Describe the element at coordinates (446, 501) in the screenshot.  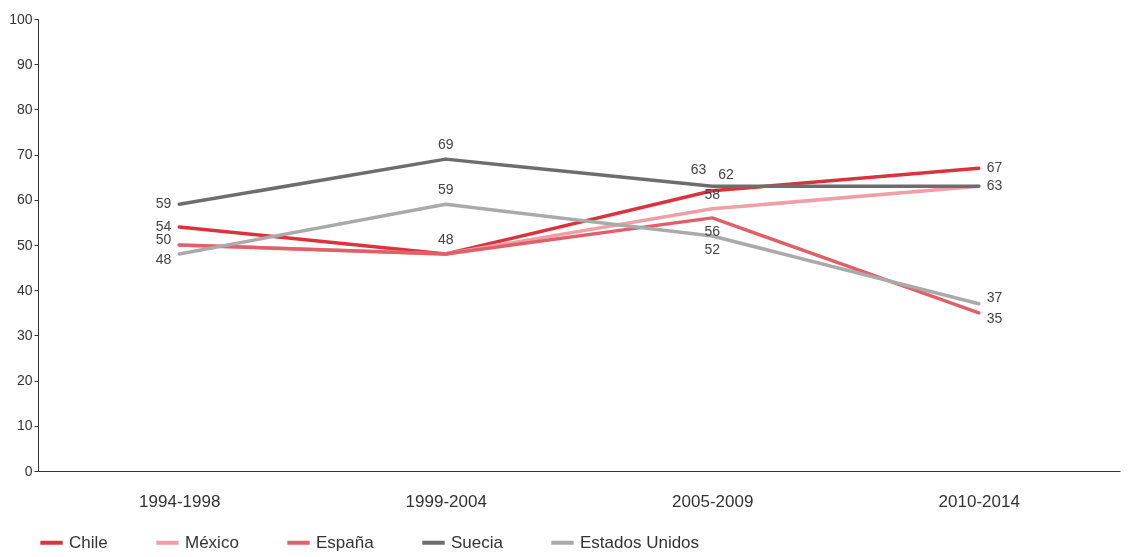
I see `x-tick-label: 1999-2004` at that location.